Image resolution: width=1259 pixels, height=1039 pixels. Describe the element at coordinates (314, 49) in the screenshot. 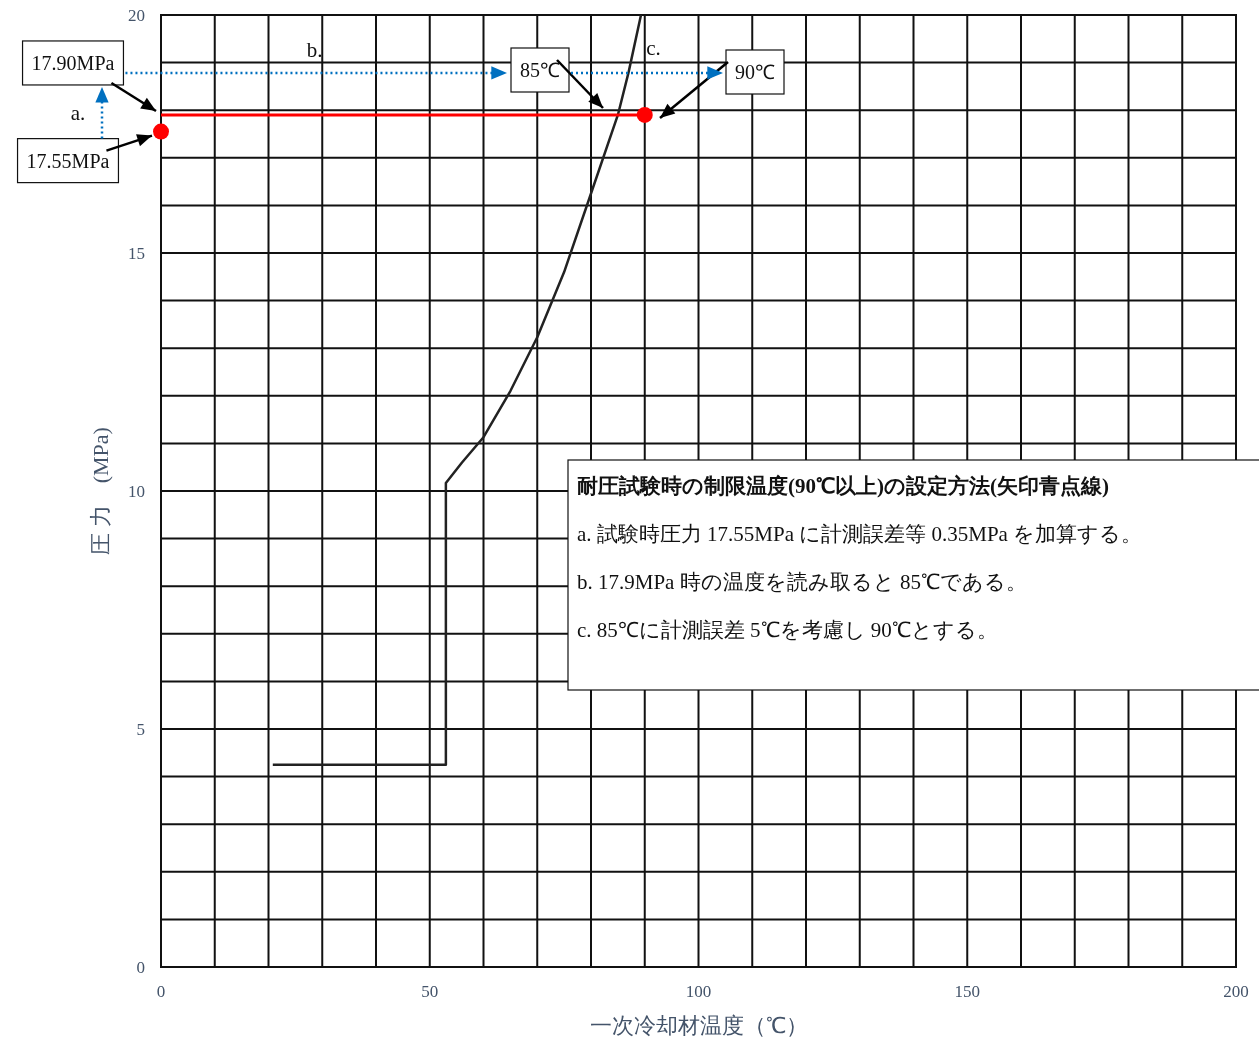

I see `annotation: b.` at that location.